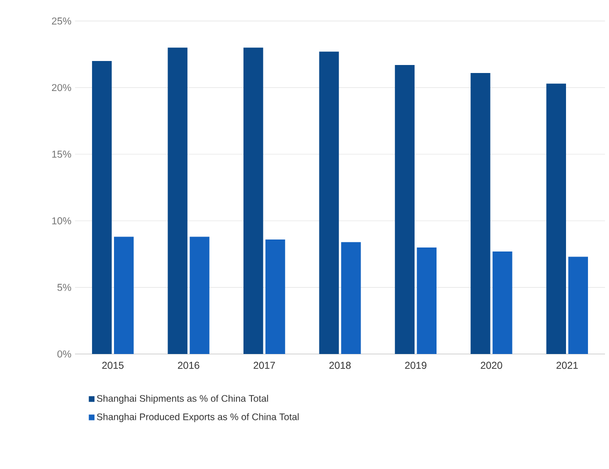  I want to click on x-tick-label: 2015, so click(113, 365).